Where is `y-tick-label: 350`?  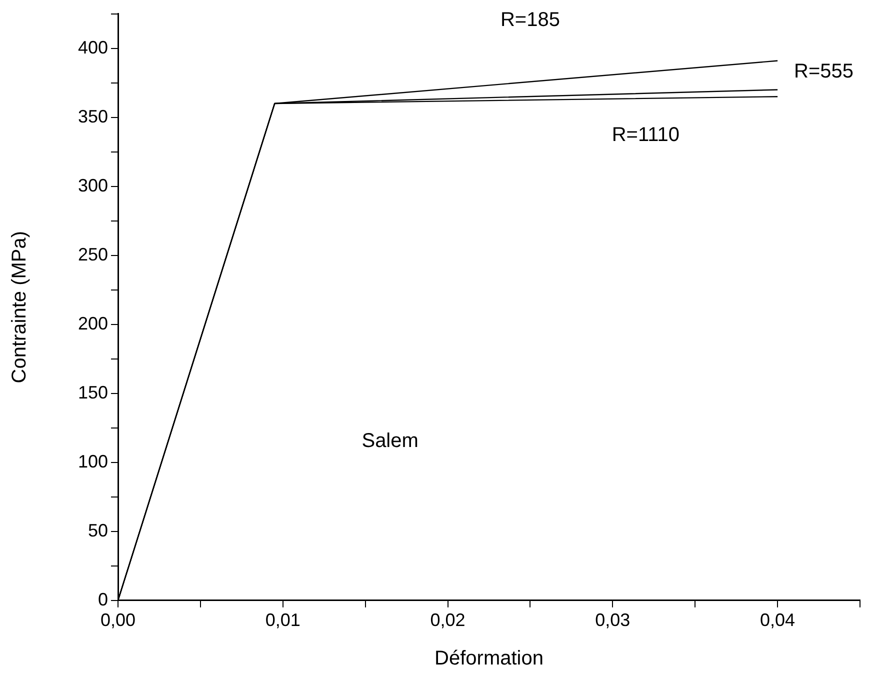
y-tick-label: 350 is located at coordinates (93, 116).